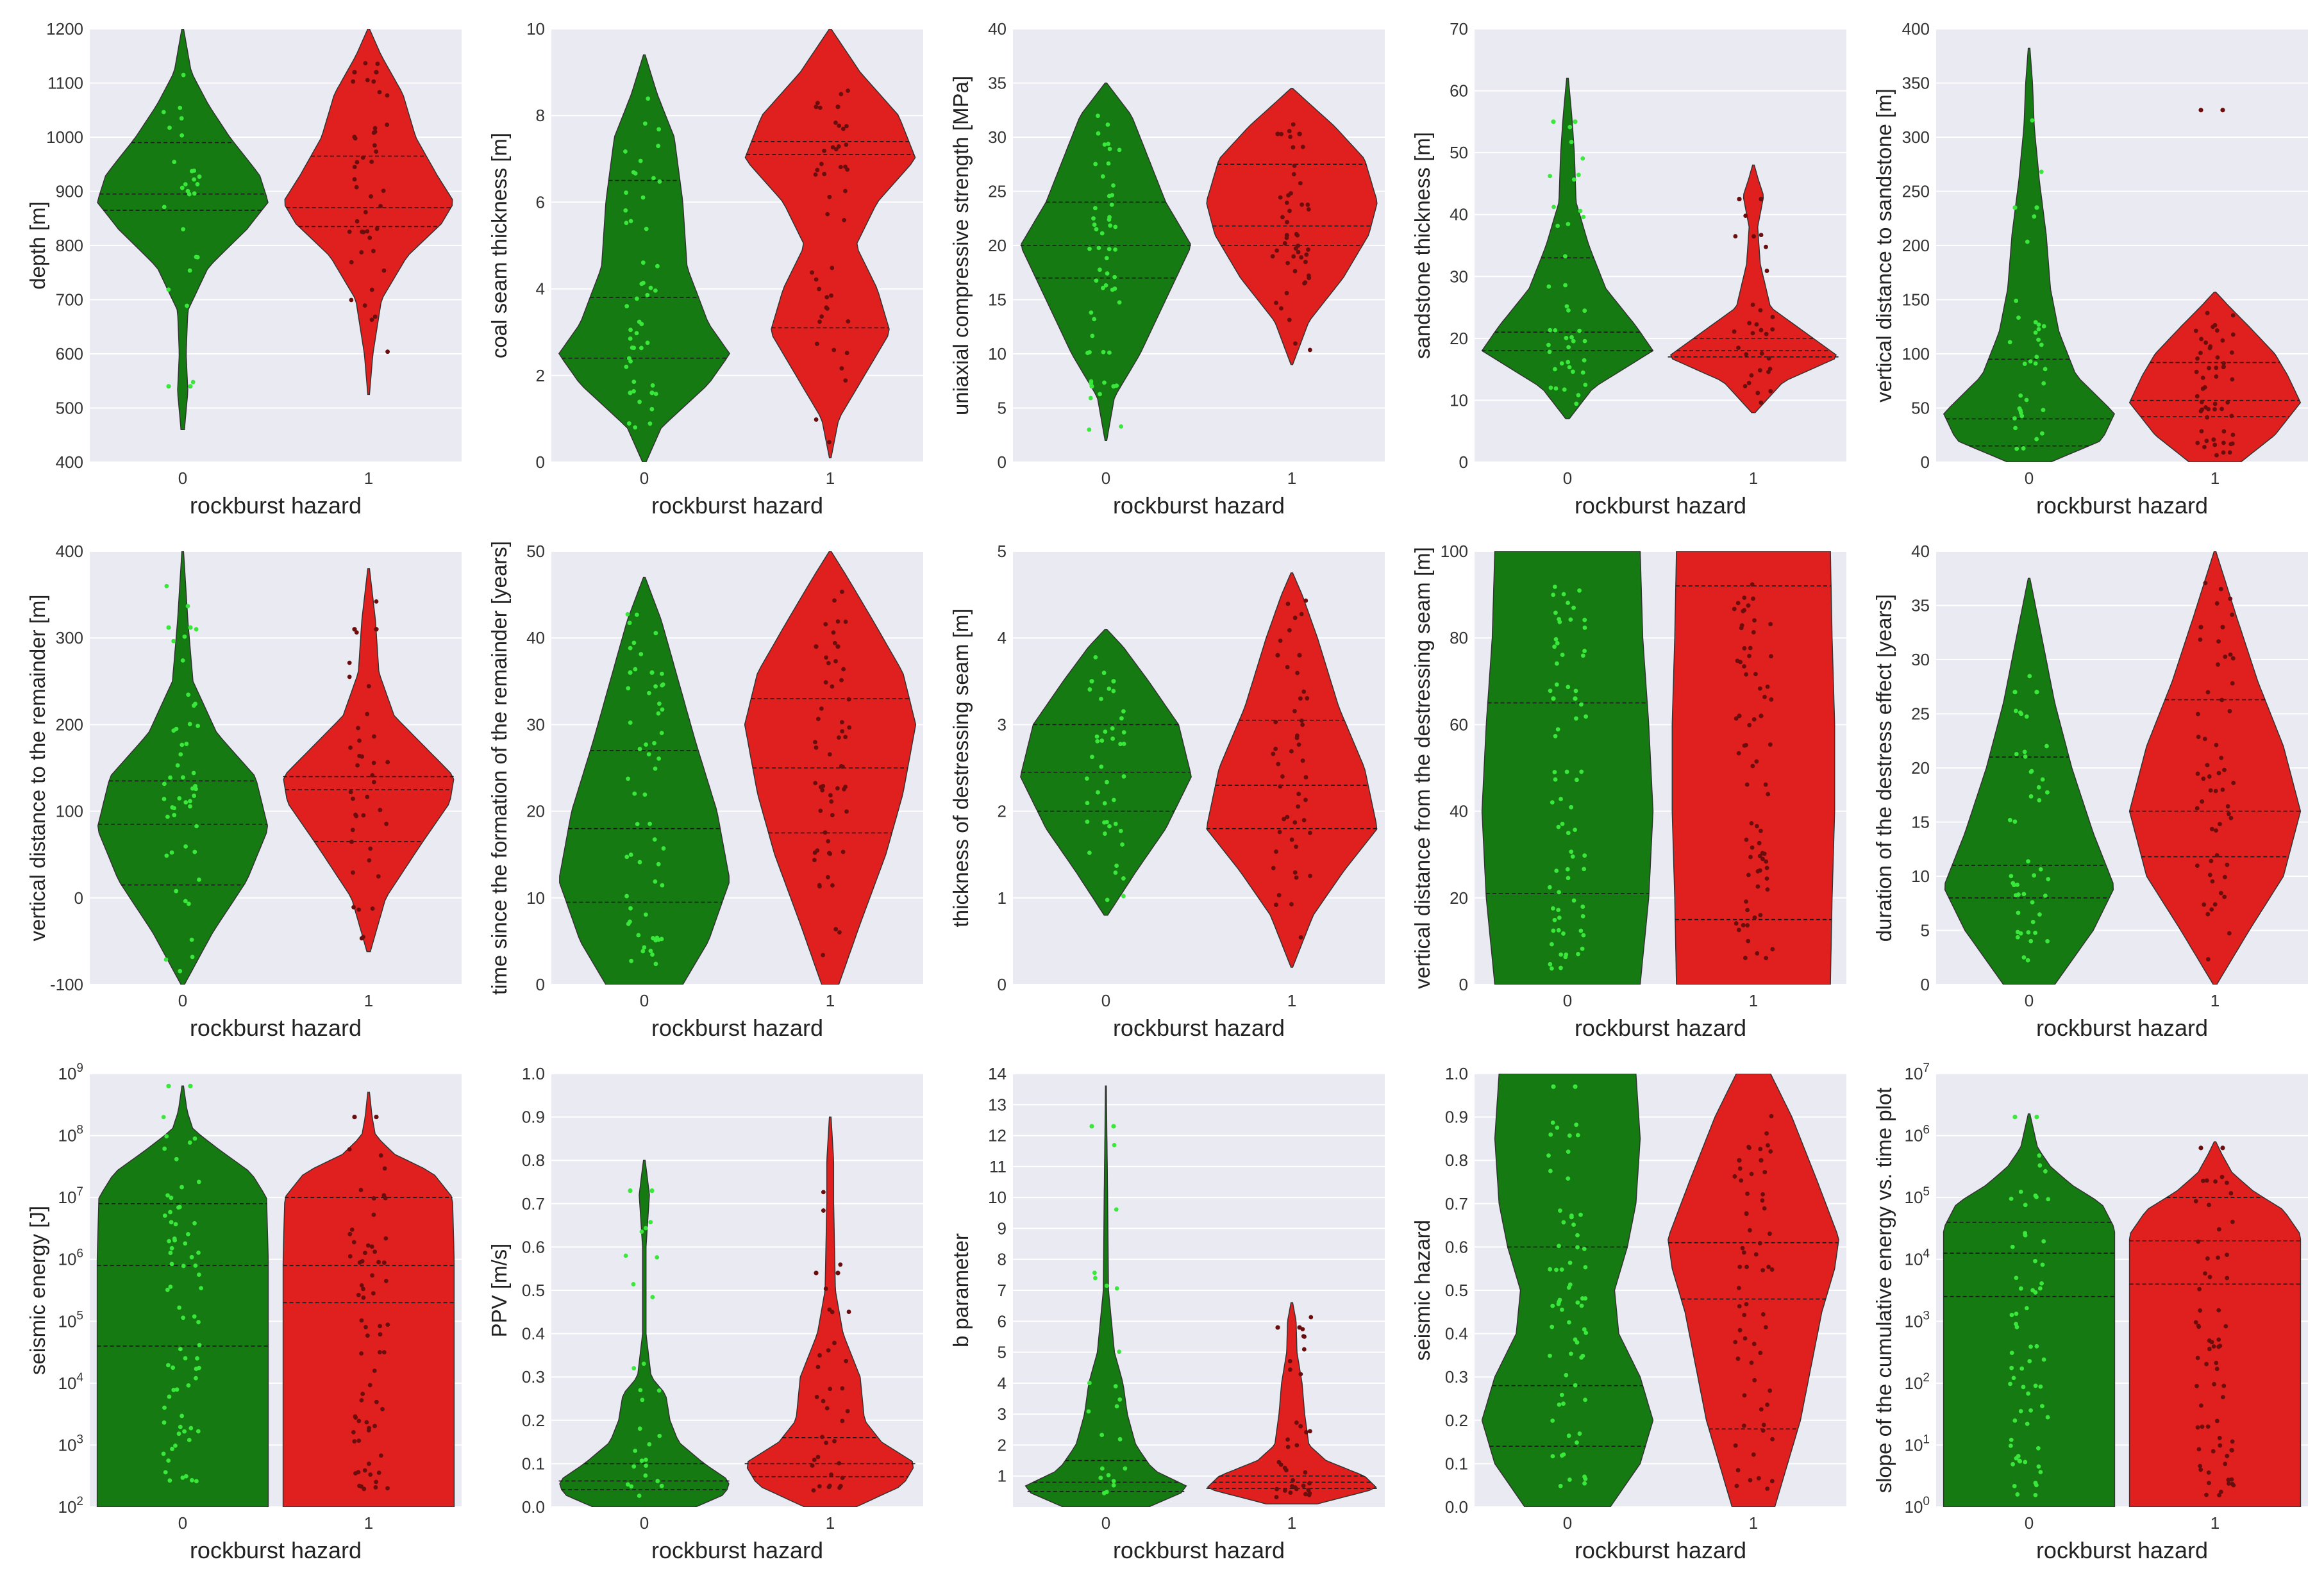  I want to click on y-tick-label: 1, so click(1002, 898).